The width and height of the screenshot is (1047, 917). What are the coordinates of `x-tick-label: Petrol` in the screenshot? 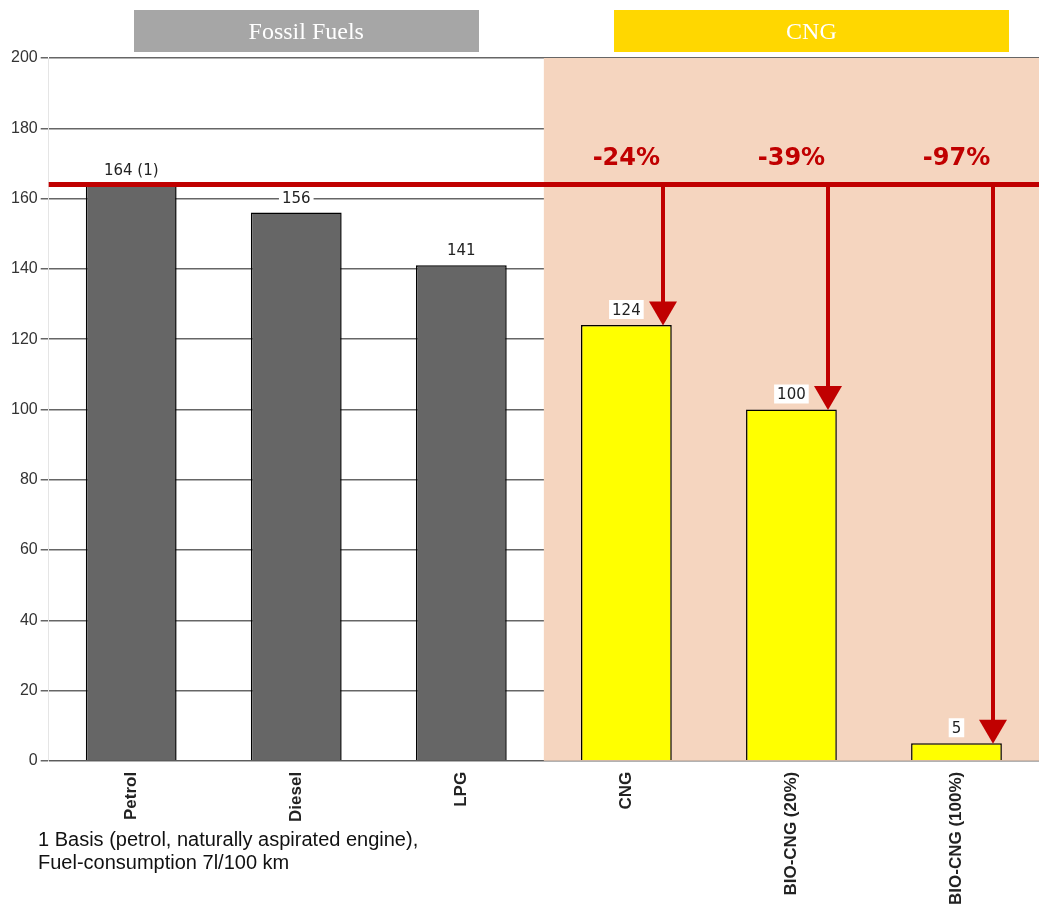 It's located at (130, 795).